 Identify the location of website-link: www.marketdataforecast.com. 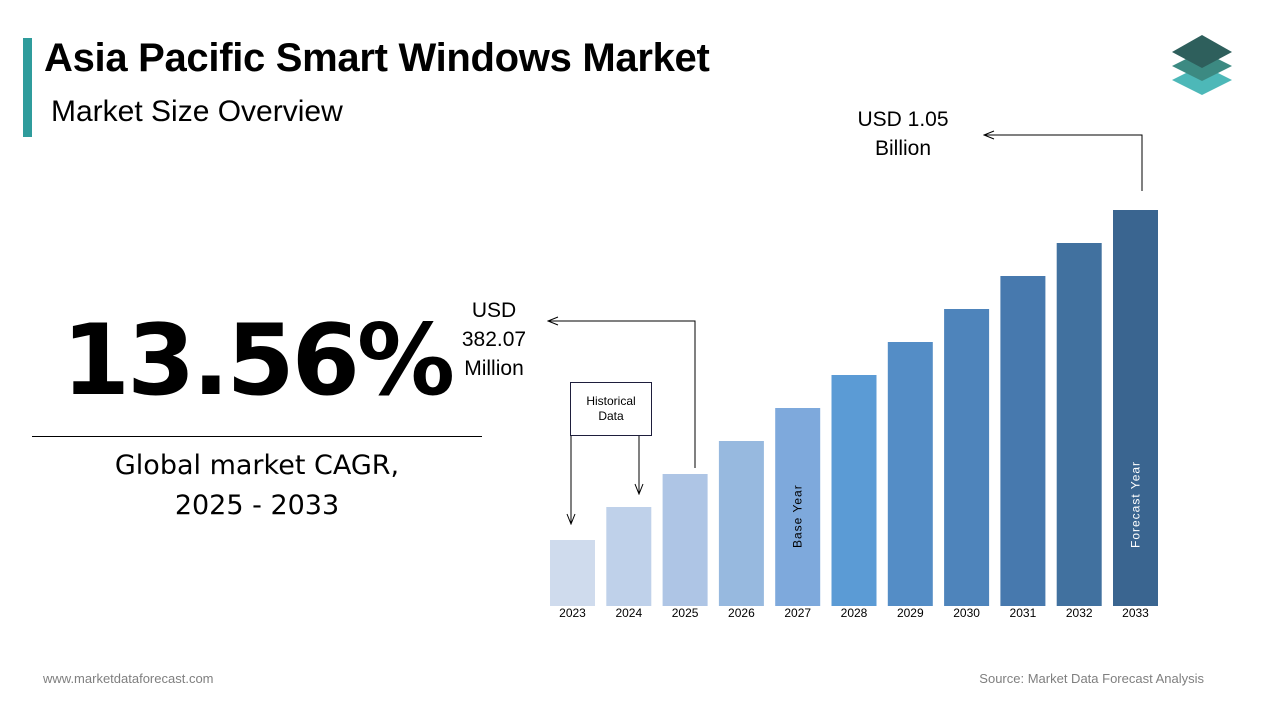
(128, 678).